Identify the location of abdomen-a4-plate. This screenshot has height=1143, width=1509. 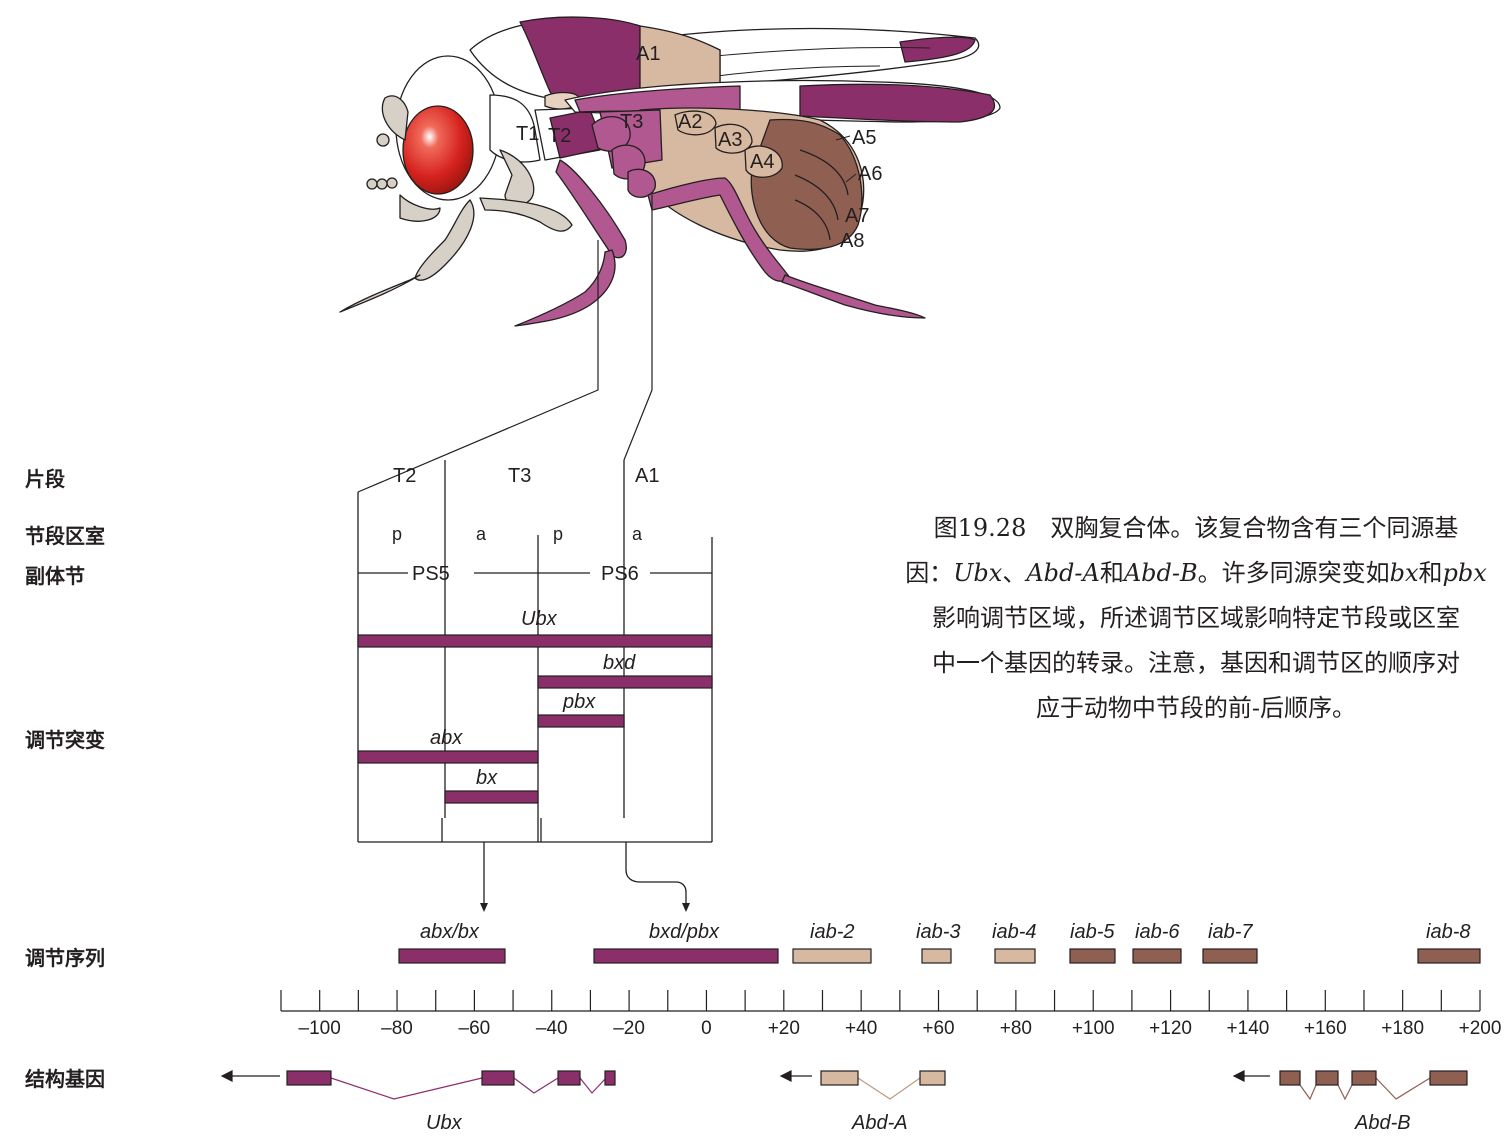
(763, 161).